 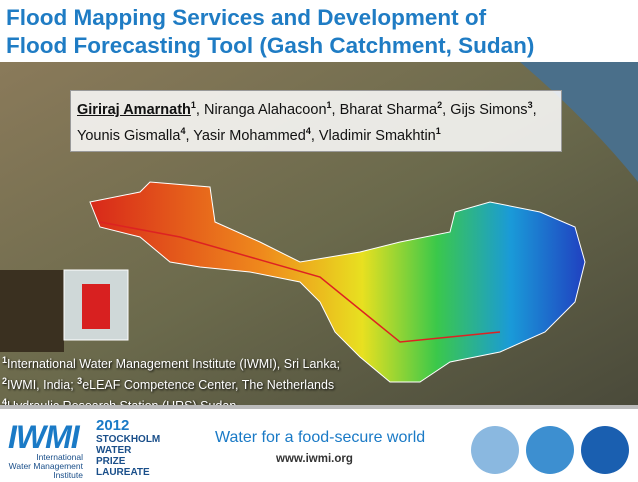 What do you see at coordinates (265, 109) in the screenshot?
I see `author-name: Niranga Alahacoon` at bounding box center [265, 109].